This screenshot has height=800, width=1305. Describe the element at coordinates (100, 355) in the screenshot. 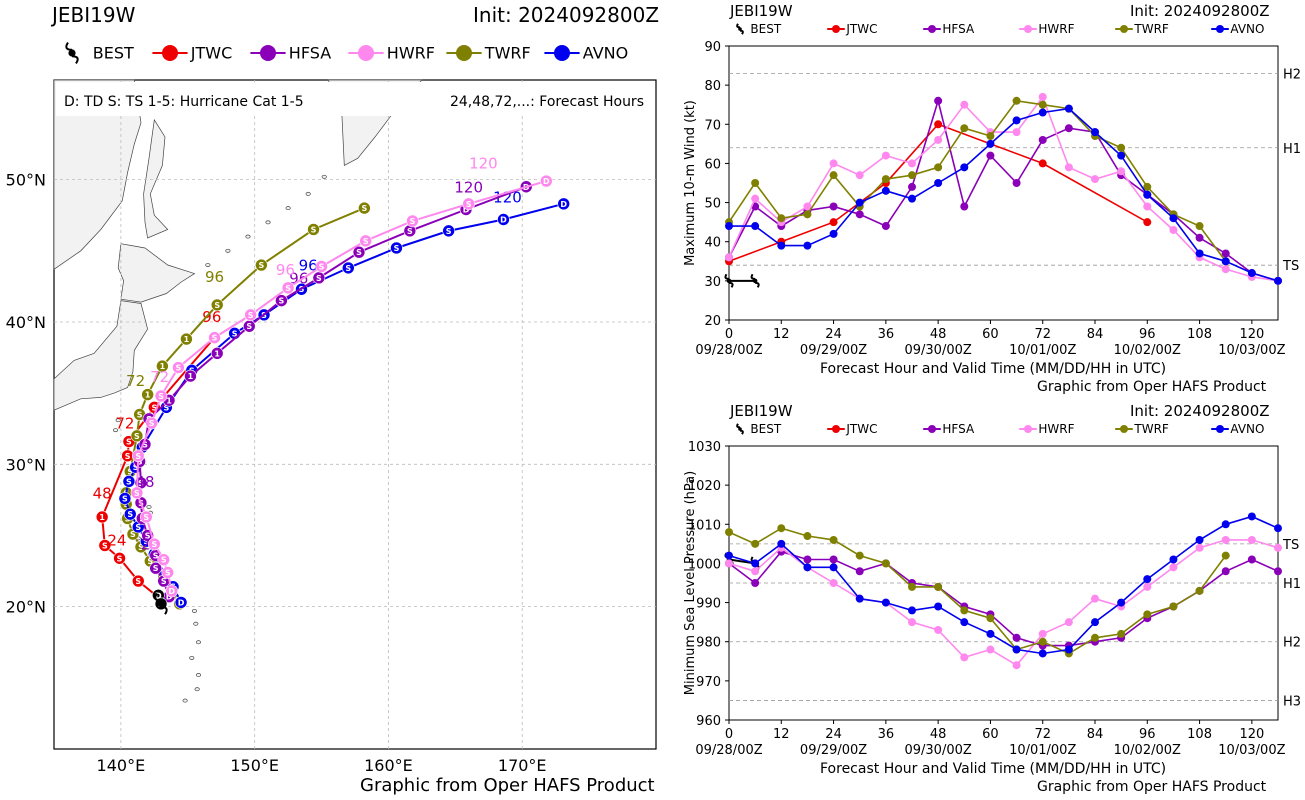

I see `landmass-honshu` at that location.